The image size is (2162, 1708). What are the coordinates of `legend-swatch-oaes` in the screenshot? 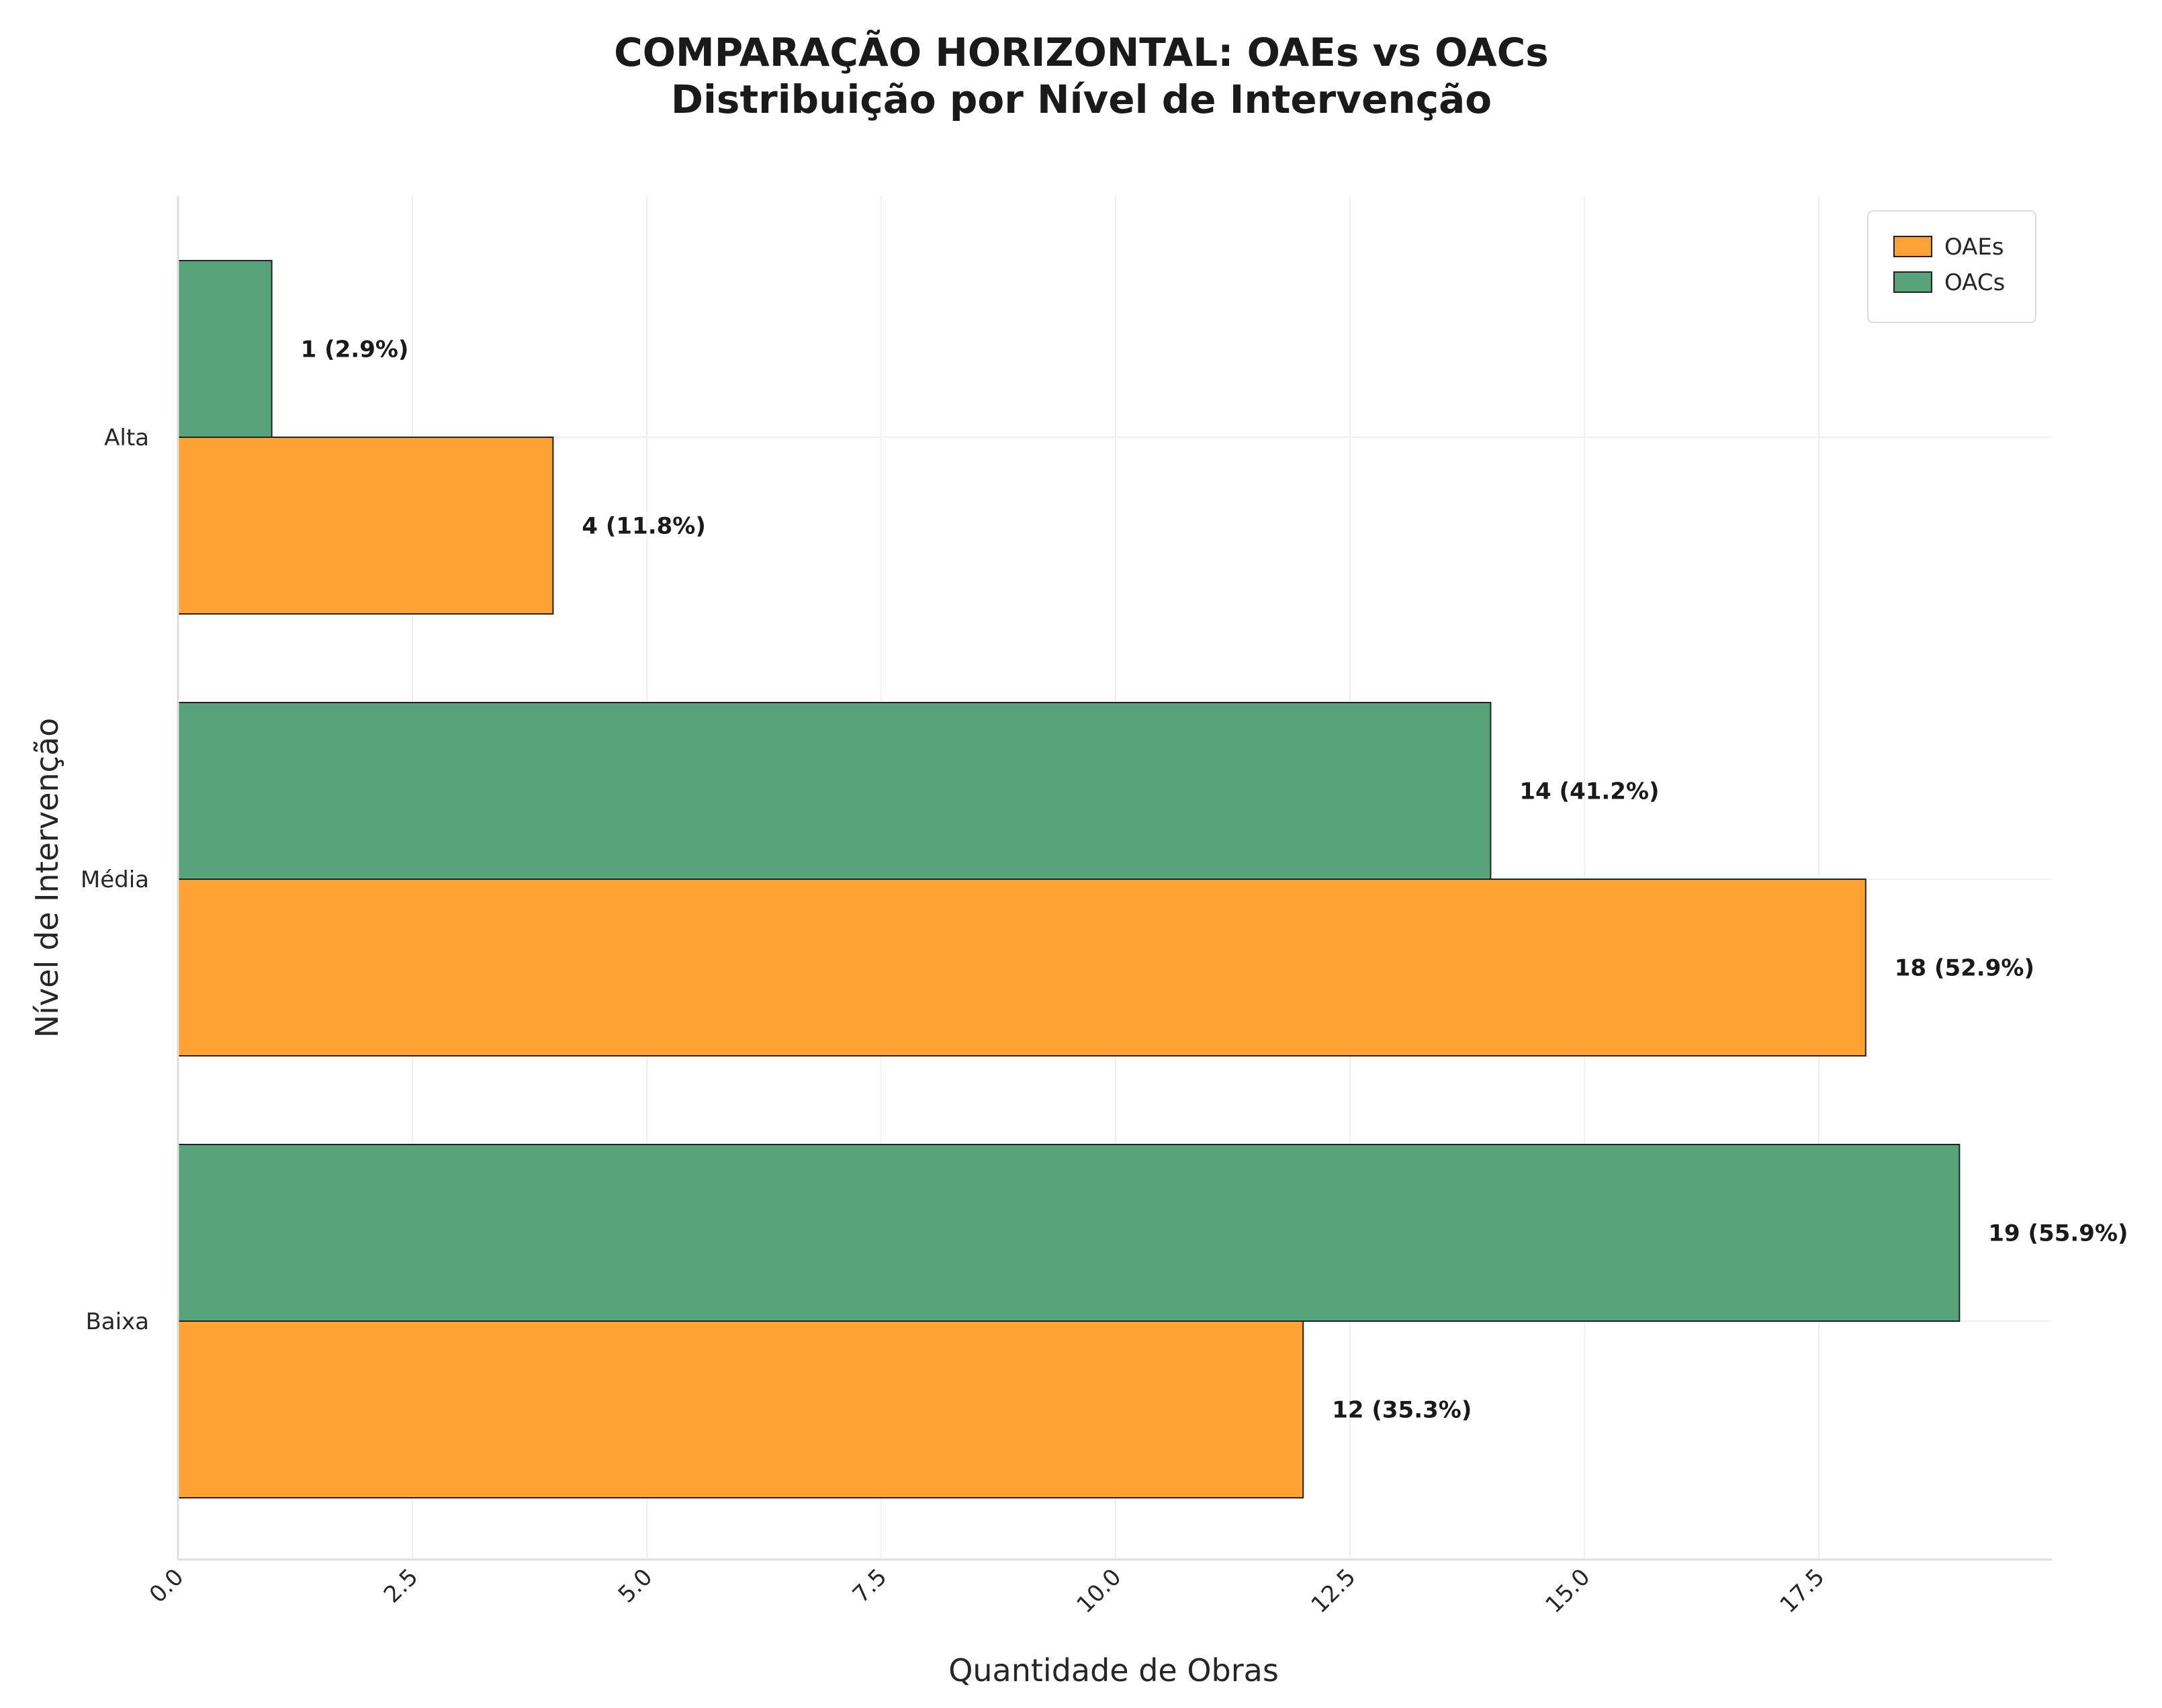 It's located at (1912, 246).